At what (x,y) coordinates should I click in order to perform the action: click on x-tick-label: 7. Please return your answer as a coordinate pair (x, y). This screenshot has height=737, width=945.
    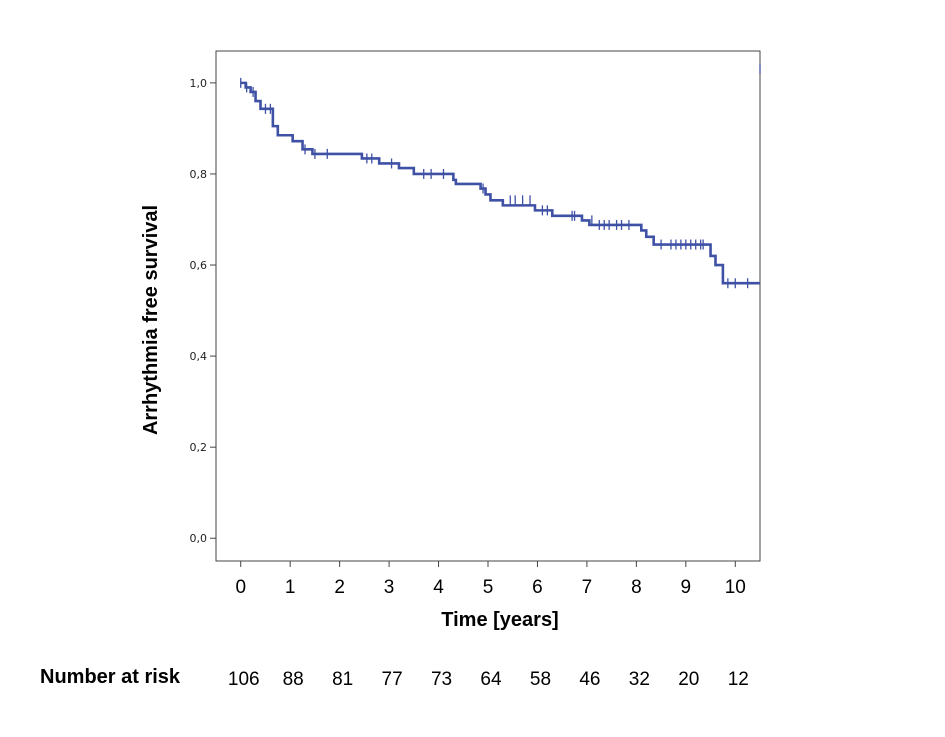
    Looking at the image, I should click on (587, 587).